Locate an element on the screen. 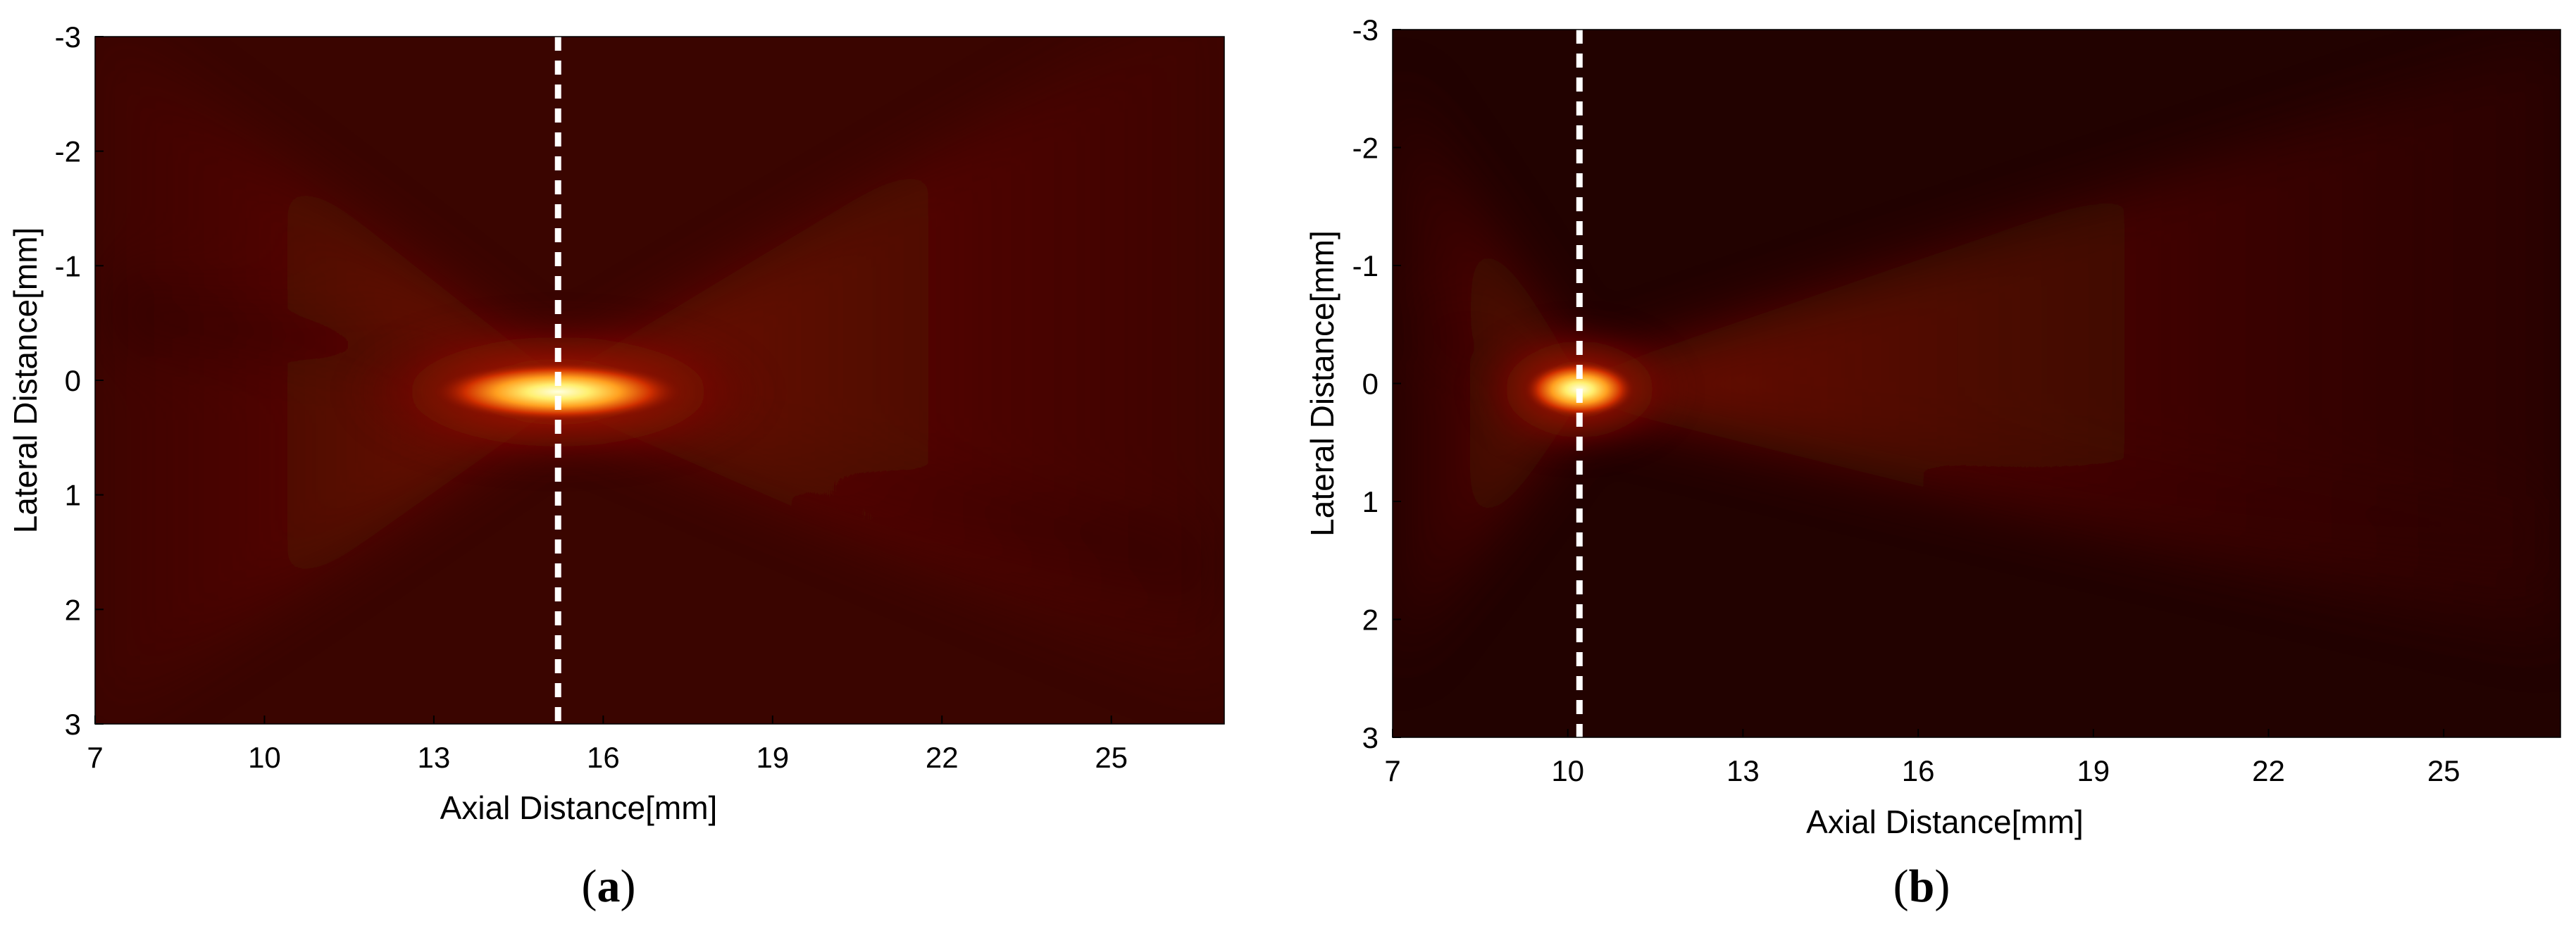 The width and height of the screenshot is (2576, 931). panel-caption: (b) is located at coordinates (1921, 886).